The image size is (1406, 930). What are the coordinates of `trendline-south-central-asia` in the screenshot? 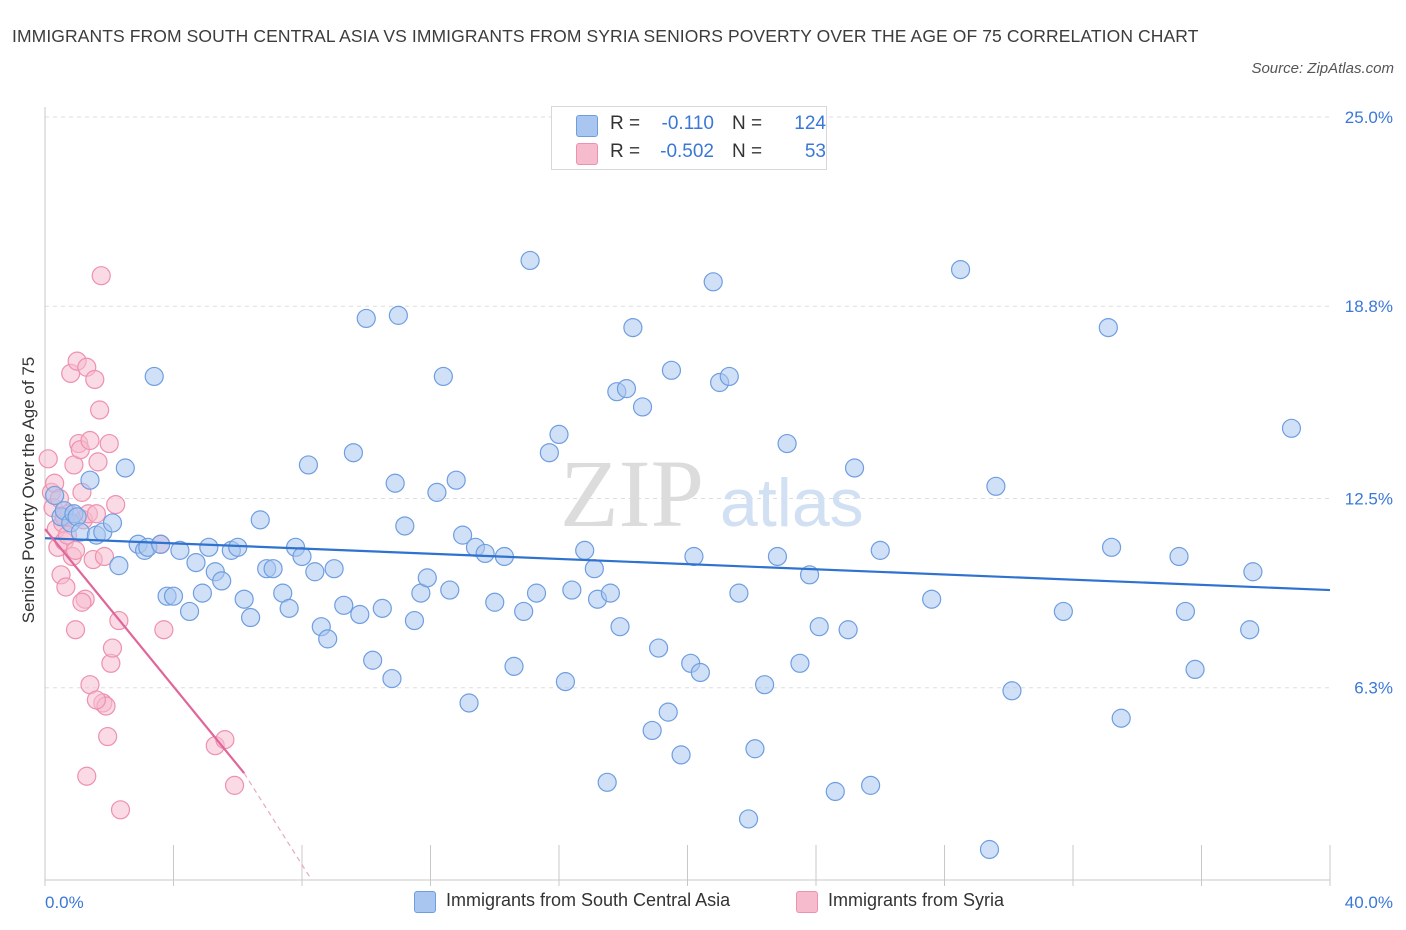 It's located at (687, 564).